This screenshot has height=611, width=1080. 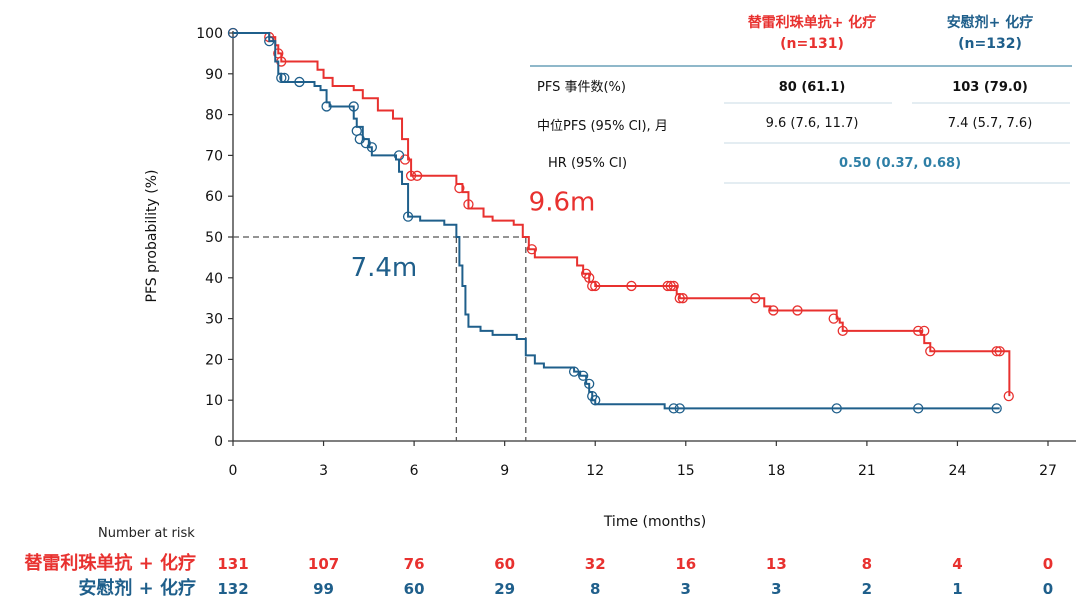 What do you see at coordinates (990, 44) in the screenshot?
I see `header-blue-n: (n=132)` at bounding box center [990, 44].